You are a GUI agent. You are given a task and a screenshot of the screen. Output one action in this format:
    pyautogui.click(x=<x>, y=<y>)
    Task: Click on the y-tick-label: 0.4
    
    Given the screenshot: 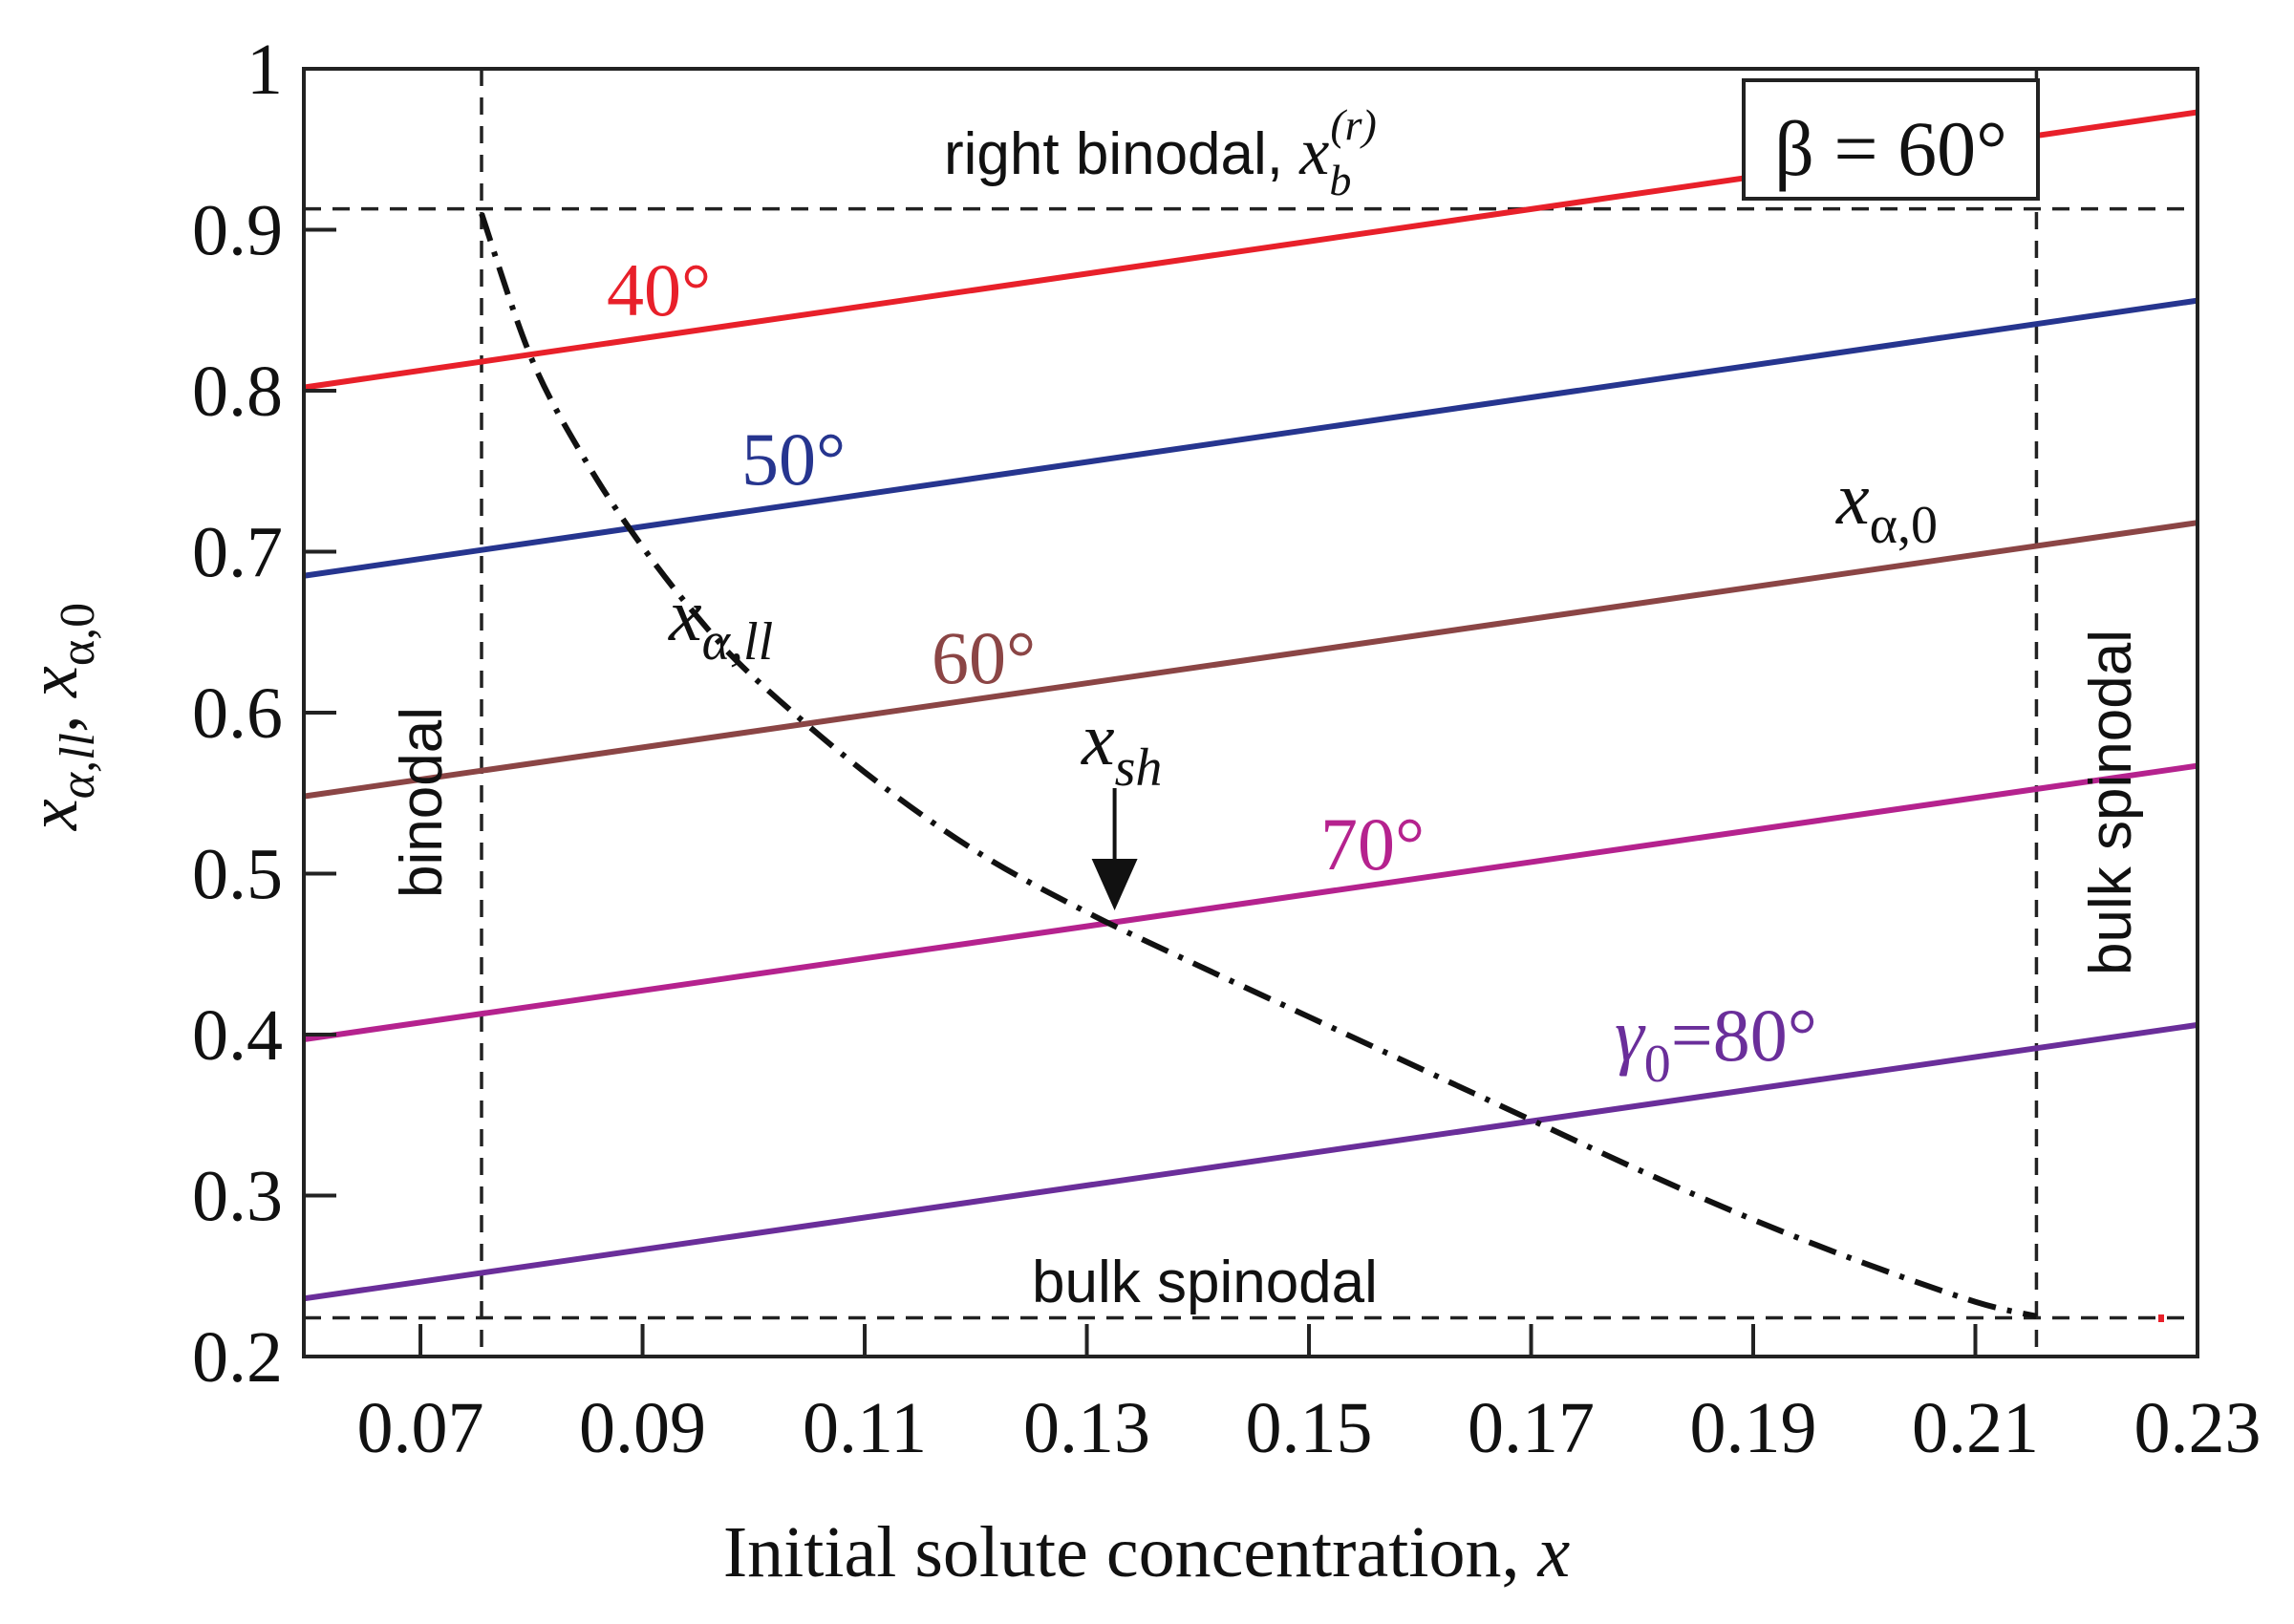 What is the action you would take?
    pyautogui.click(x=238, y=1036)
    